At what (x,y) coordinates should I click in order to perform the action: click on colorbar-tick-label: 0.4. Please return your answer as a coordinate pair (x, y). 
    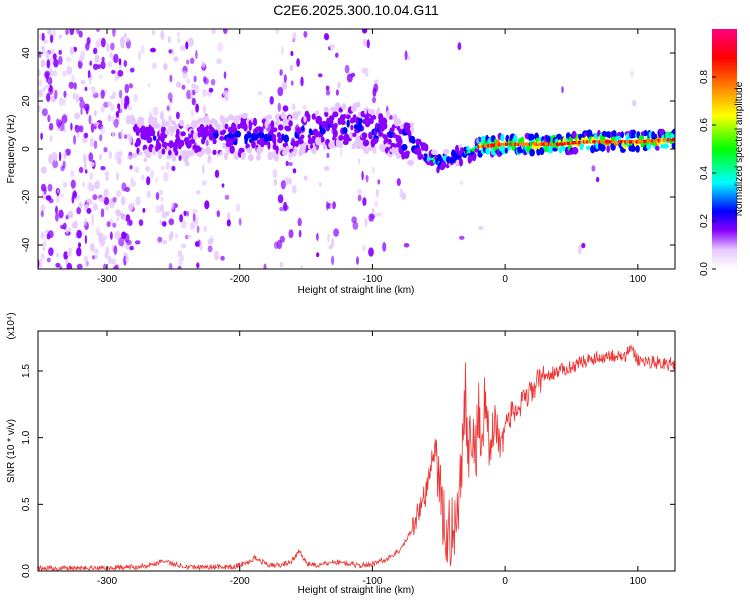
    Looking at the image, I should click on (704, 173).